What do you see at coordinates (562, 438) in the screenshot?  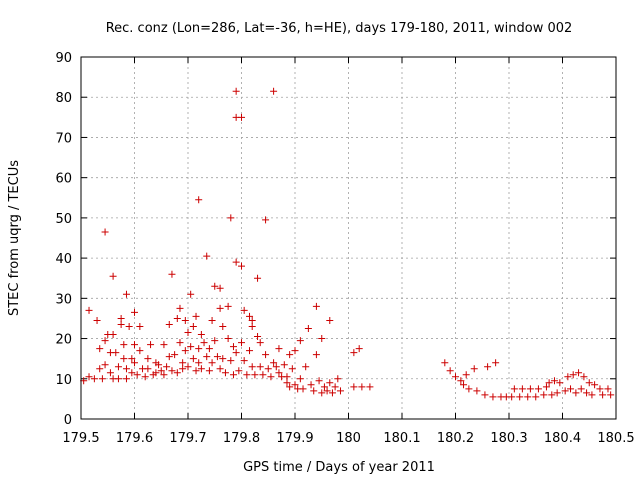 I see `x-tick-label: 180.4` at bounding box center [562, 438].